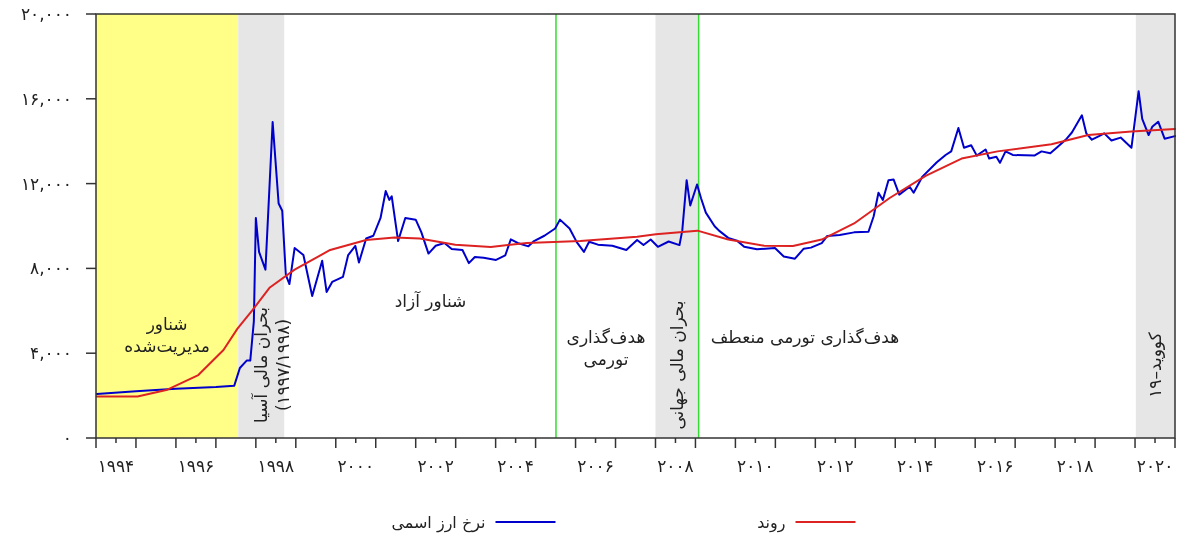 The height and width of the screenshot is (556, 1185). What do you see at coordinates (272, 365) in the screenshot?
I see `band-label: بحران مالی آسیا (۱۹۹۷/۱۹۹۸)` at bounding box center [272, 365].